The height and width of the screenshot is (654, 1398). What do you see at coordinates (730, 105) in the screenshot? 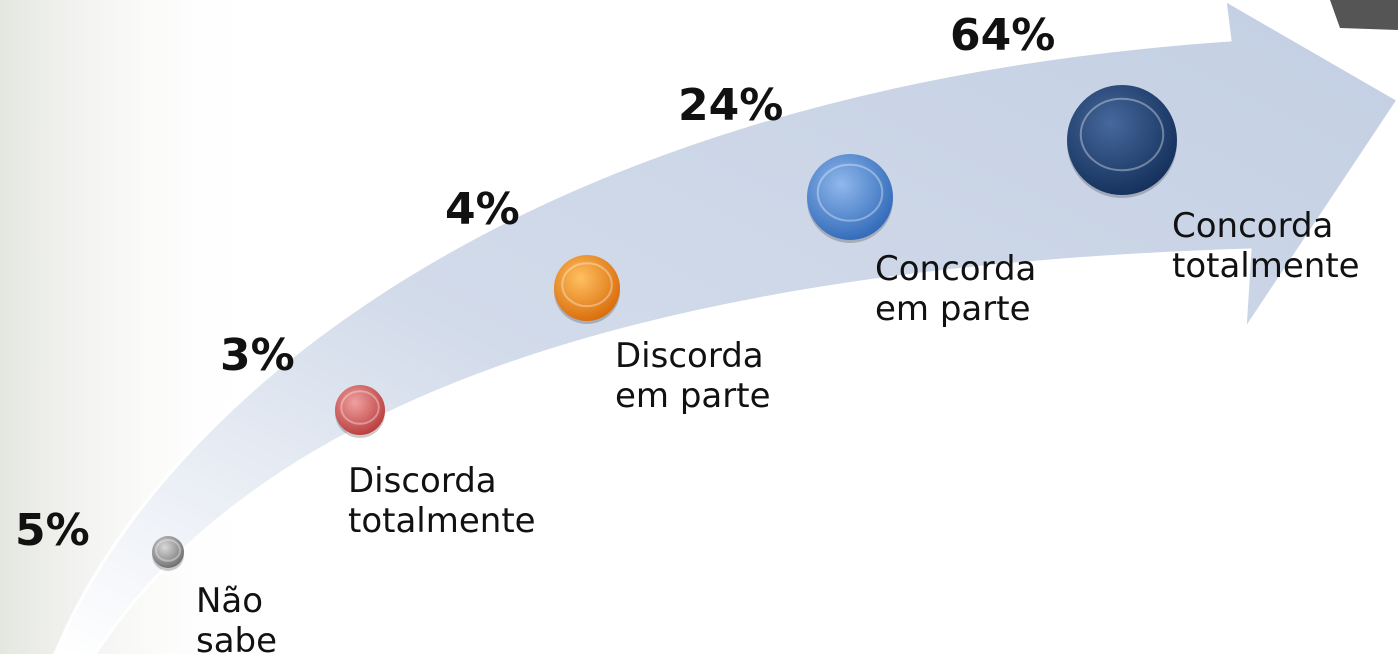
I see `percent: 24%` at bounding box center [730, 105].